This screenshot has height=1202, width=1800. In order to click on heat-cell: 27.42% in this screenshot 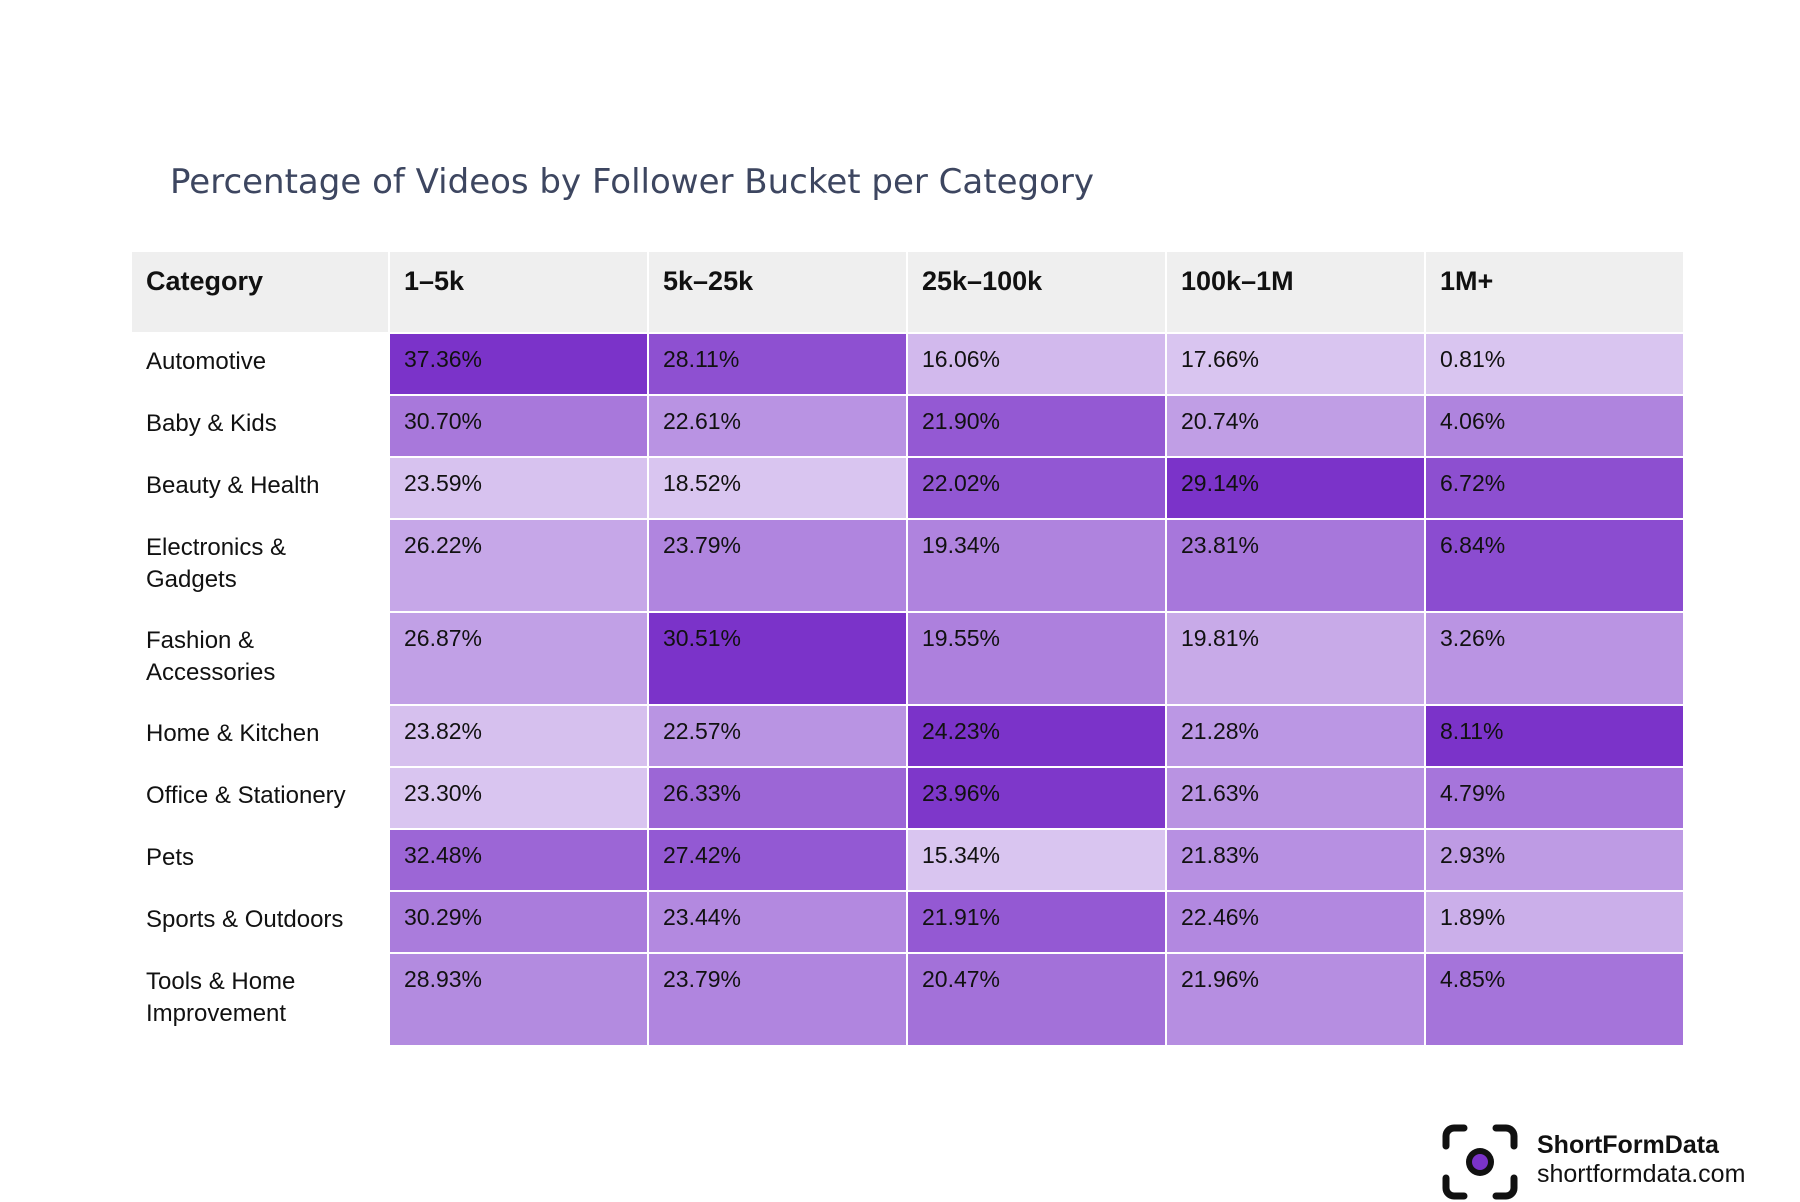, I will do `click(777, 860)`.